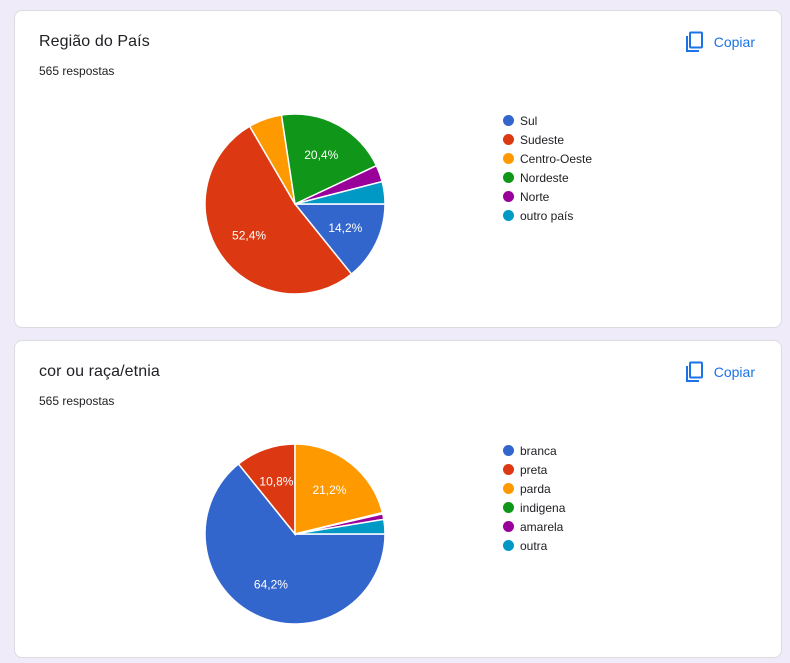 This screenshot has width=790, height=663. What do you see at coordinates (329, 490) in the screenshot?
I see `slice-value-label: 21,2%` at bounding box center [329, 490].